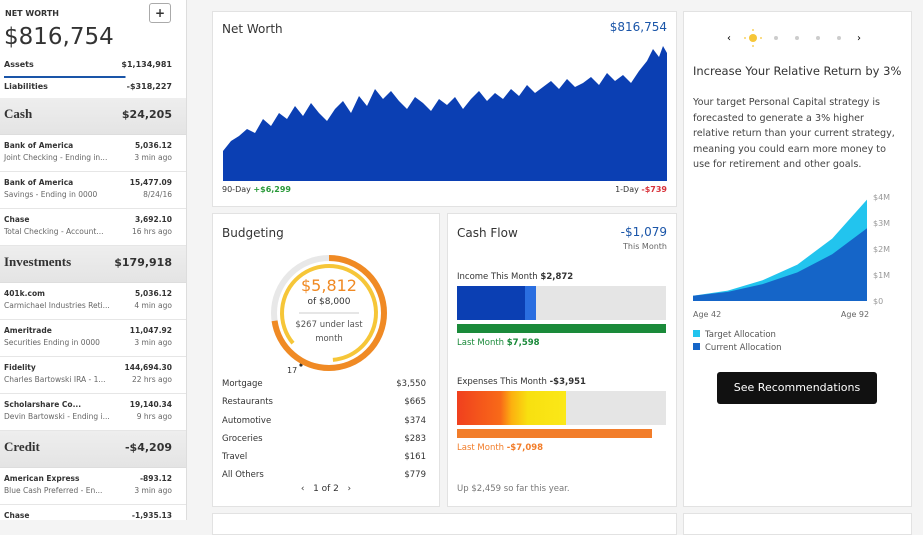 Image resolution: width=923 pixels, height=535 pixels. I want to click on pager: ‹ 1 of 2 ›, so click(326, 489).